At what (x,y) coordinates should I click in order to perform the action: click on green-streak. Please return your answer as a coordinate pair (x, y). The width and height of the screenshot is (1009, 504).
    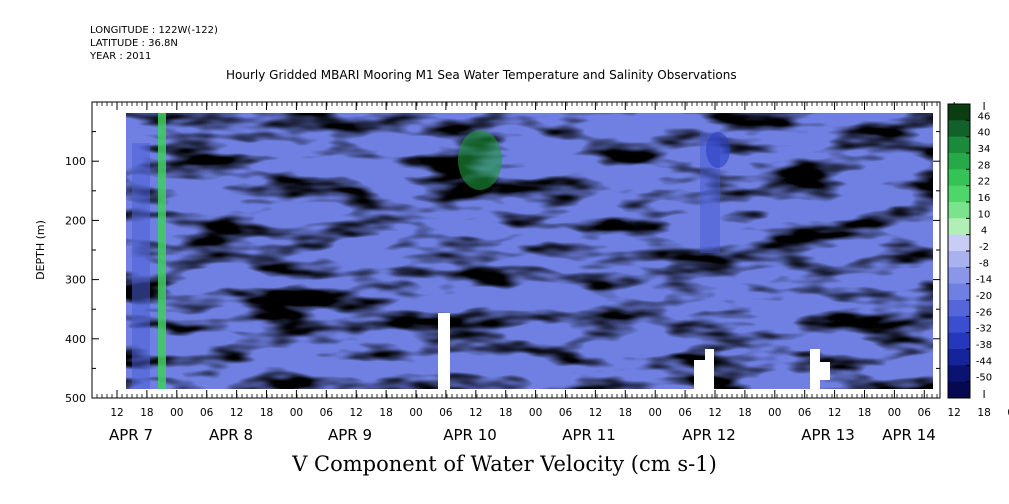
    Looking at the image, I should click on (162, 251).